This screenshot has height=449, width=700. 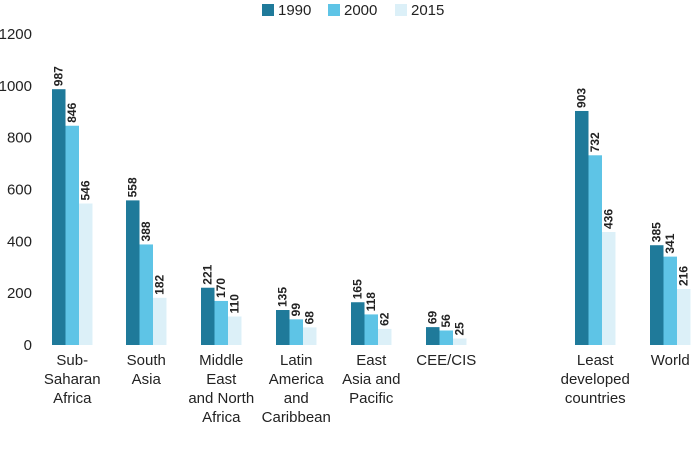 What do you see at coordinates (296, 398) in the screenshot?
I see `category-label: and` at bounding box center [296, 398].